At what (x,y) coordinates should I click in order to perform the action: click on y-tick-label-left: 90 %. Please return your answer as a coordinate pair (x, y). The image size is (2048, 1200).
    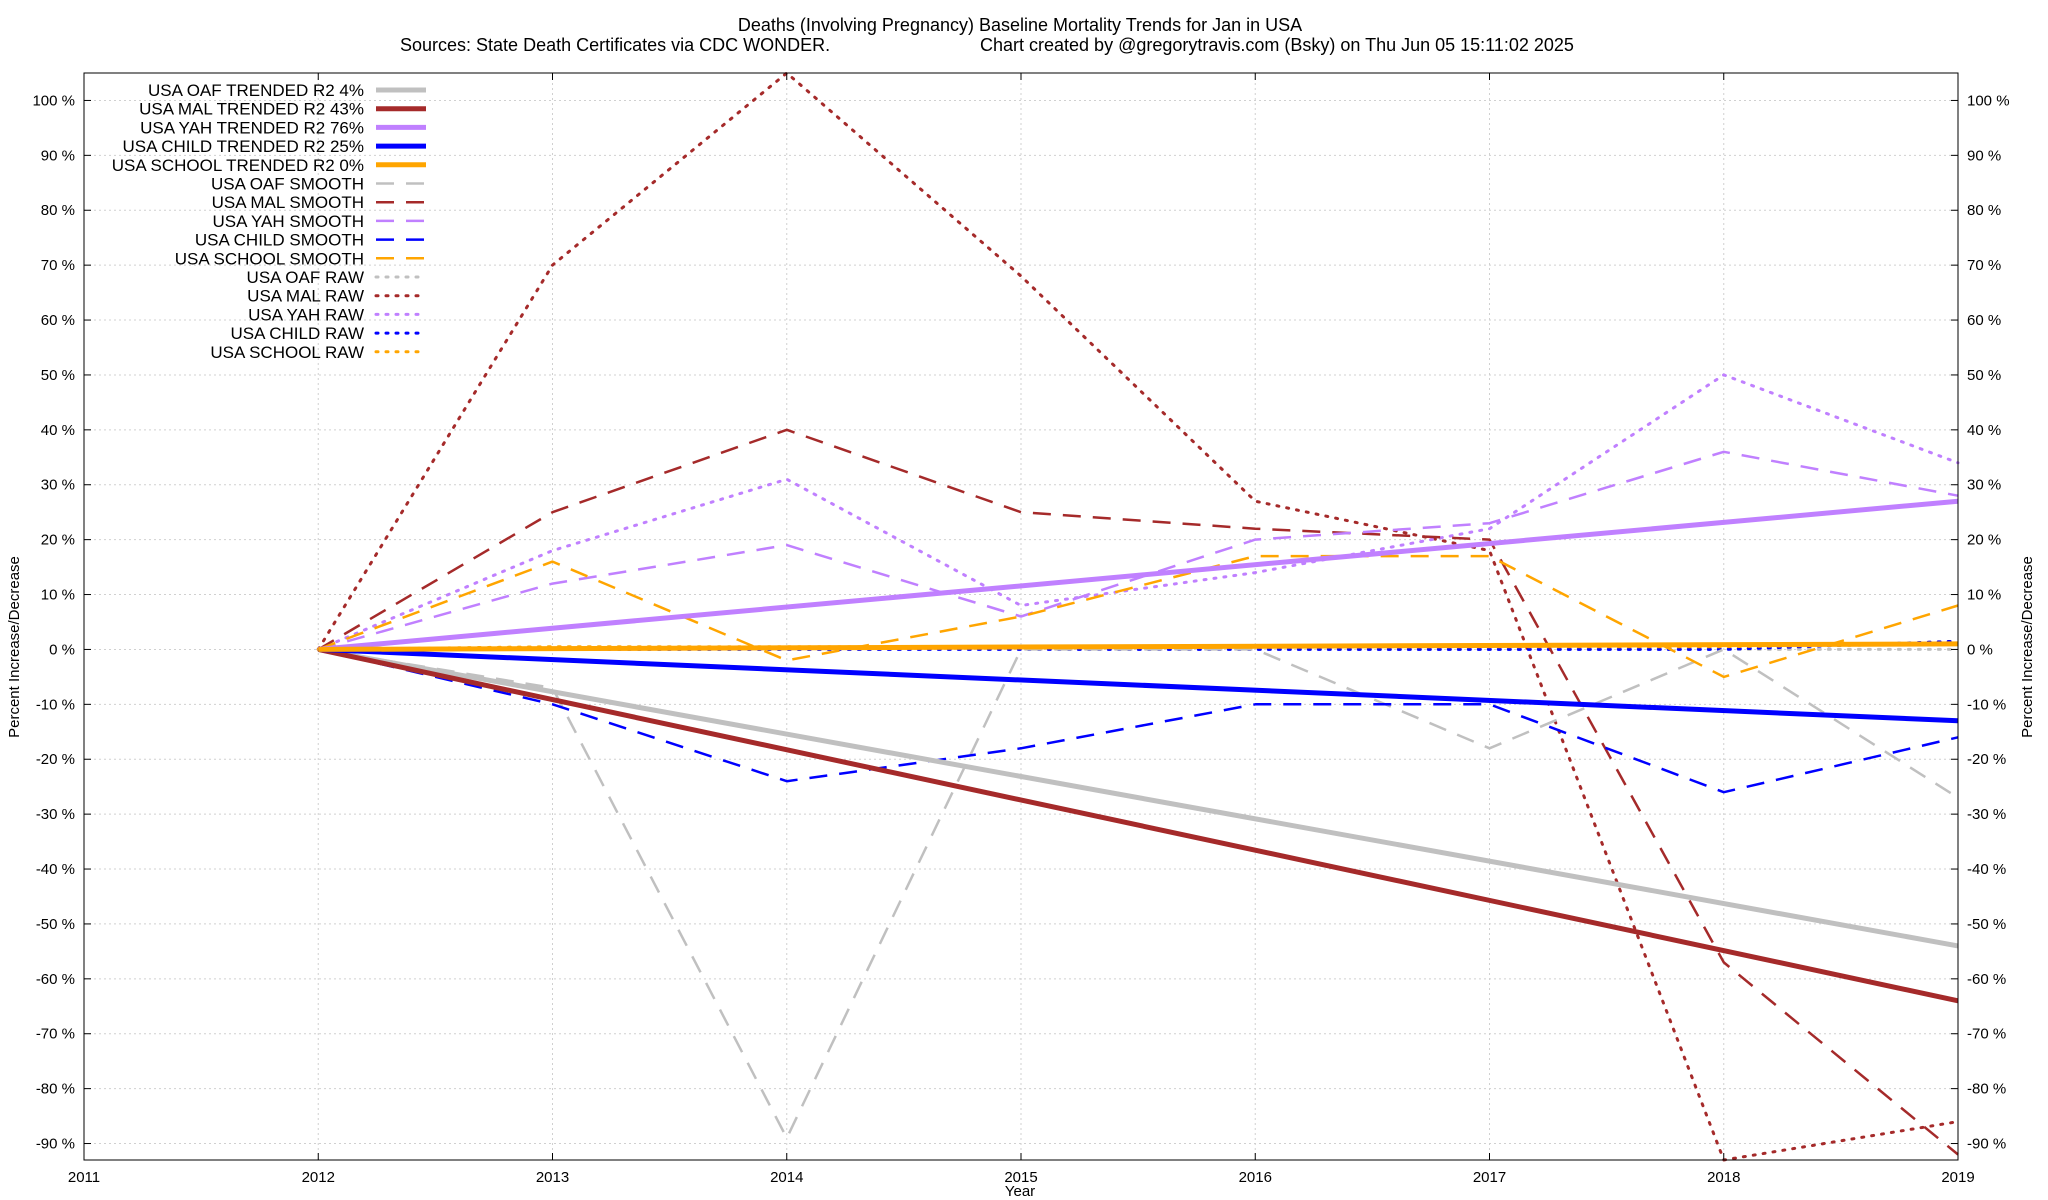
    Looking at the image, I should click on (58, 155).